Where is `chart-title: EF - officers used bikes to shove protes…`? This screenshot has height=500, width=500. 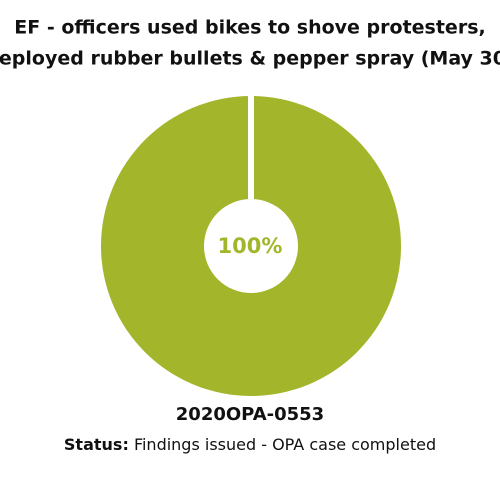 chart-title: EF - officers used bikes to shove protes… is located at coordinates (249, 28).